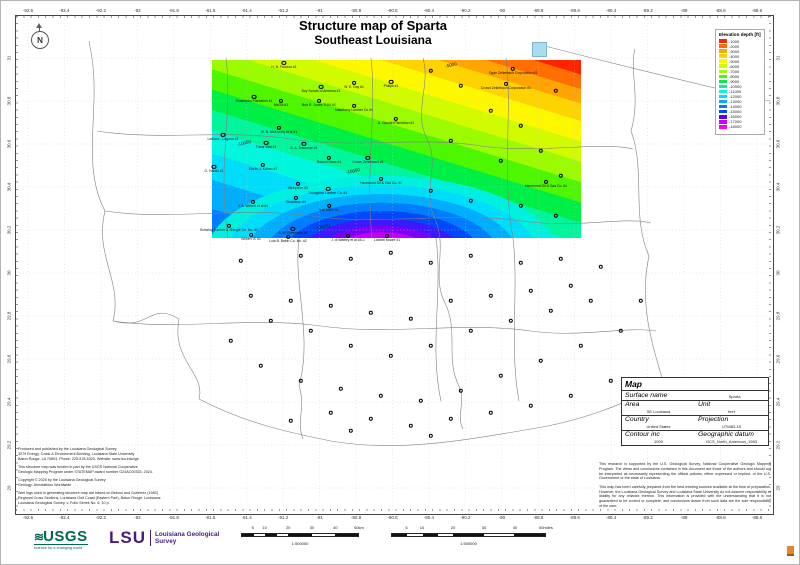 This screenshot has width=800, height=565. I want to click on well-label: G. Hands #1, so click(214, 170).